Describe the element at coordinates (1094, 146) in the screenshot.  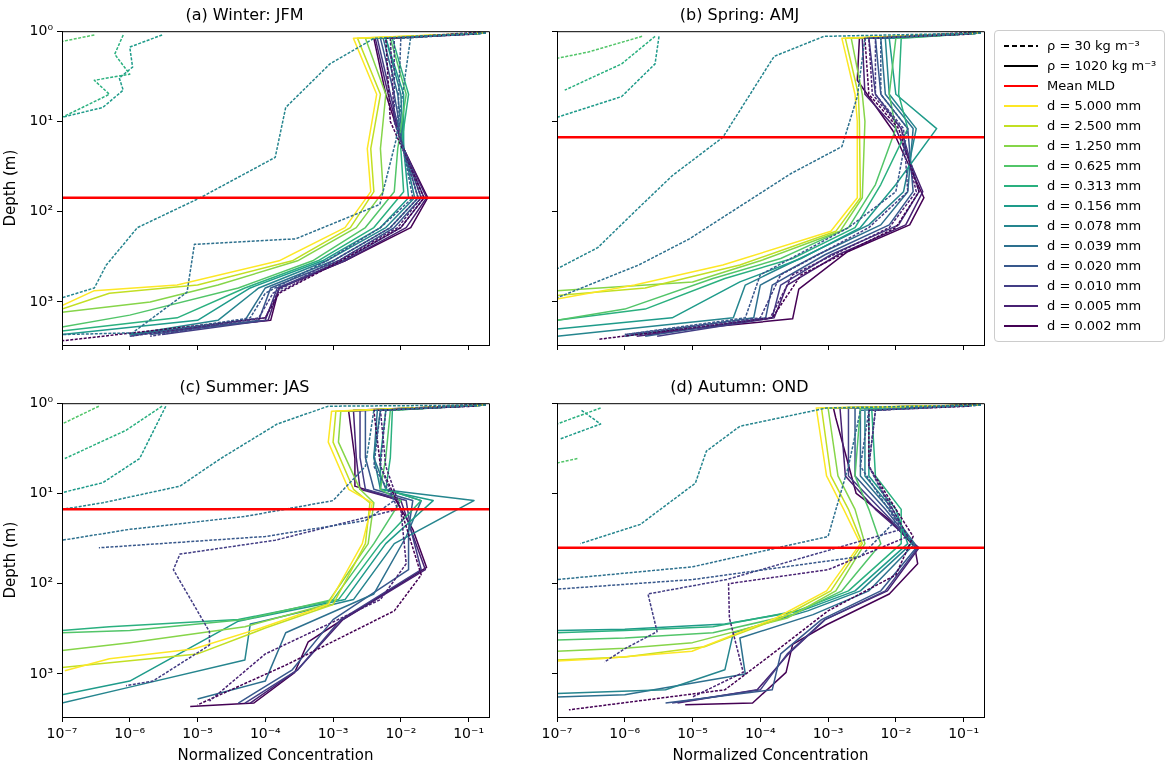
I see `legend-label: d = 1.250 mm` at that location.